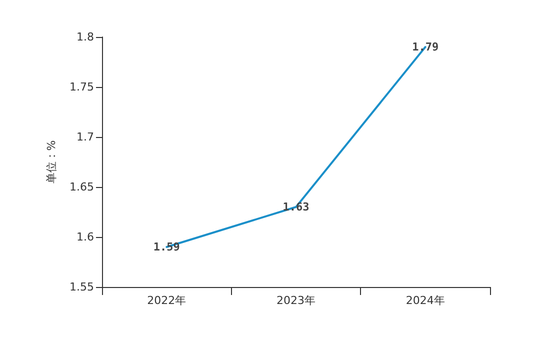 Image resolution: width=560 pixels, height=346 pixels. What do you see at coordinates (166, 300) in the screenshot?
I see `x-tick-label: 2022年` at bounding box center [166, 300].